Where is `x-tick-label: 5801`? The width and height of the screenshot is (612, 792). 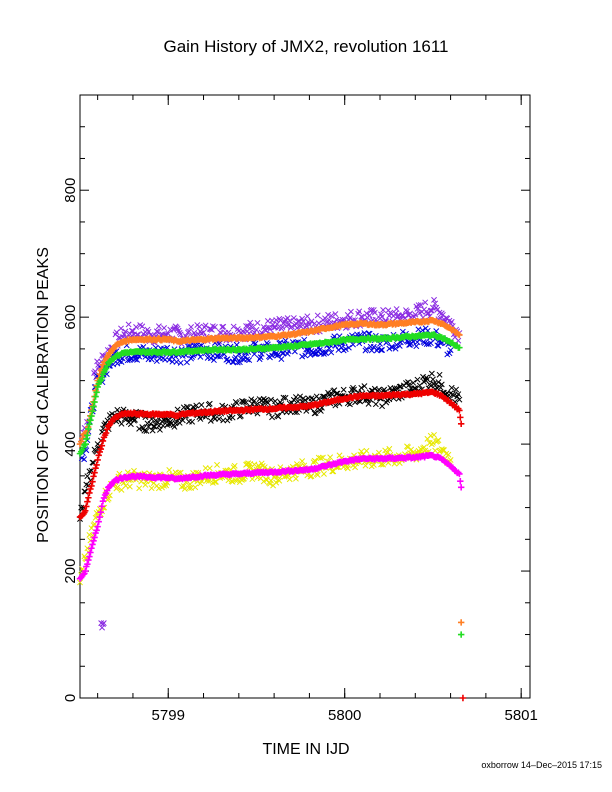
x-tick-label: 5801 is located at coordinates (520, 715).